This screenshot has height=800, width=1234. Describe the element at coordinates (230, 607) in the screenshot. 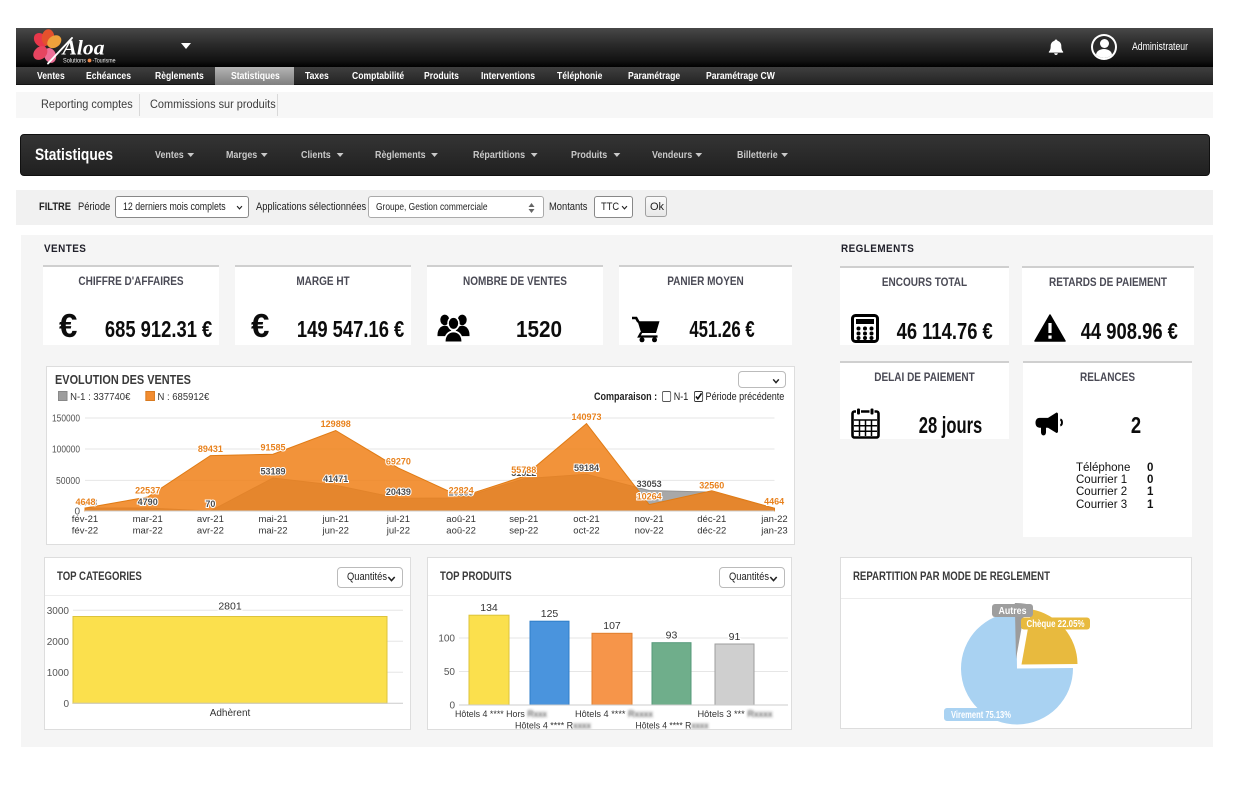

I see `svg-text: 2801` at that location.